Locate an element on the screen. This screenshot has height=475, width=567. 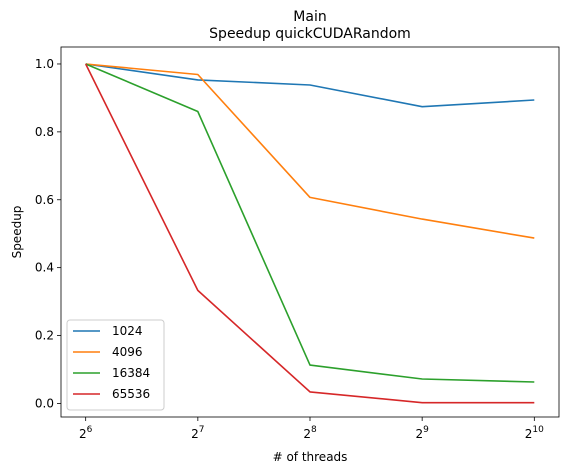
x-tick-label: 26 is located at coordinates (86, 433).